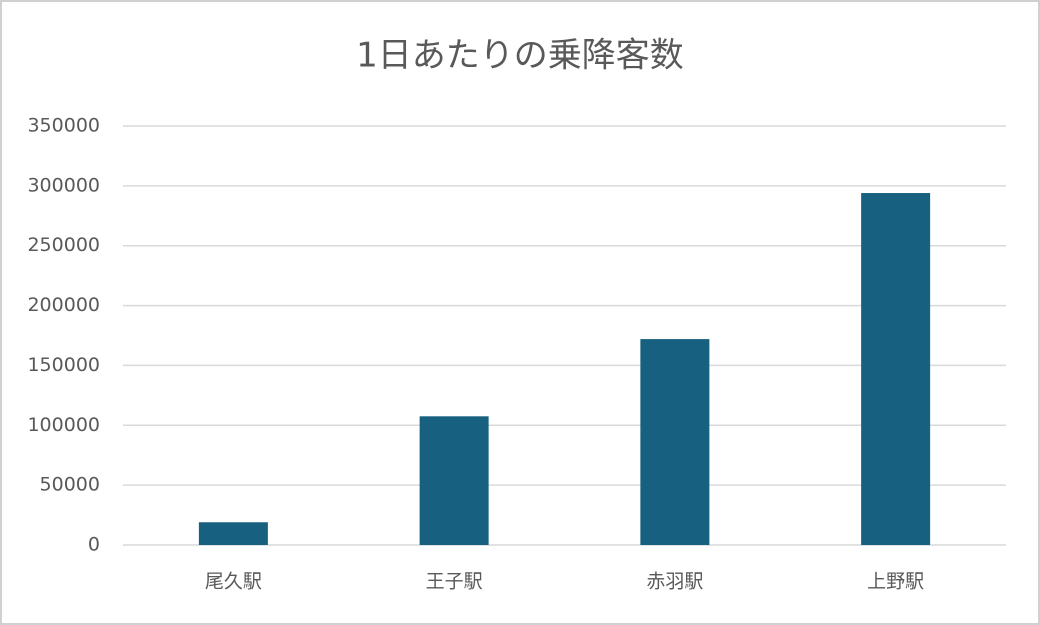 The height and width of the screenshot is (625, 1040). Describe the element at coordinates (70, 485) in the screenshot. I see `y-tick-label: 50000` at that location.